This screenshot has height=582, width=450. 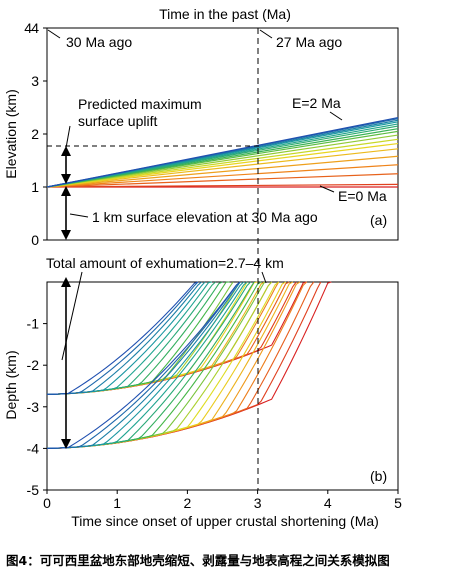 I want to click on panel-b-ylabel: Depth (km), so click(x=11, y=384).